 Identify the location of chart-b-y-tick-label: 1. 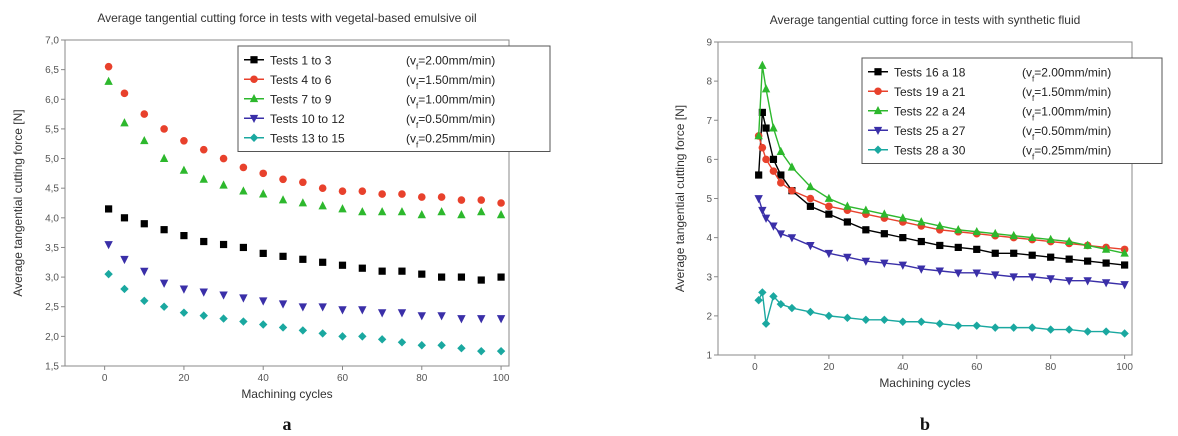
(709, 356).